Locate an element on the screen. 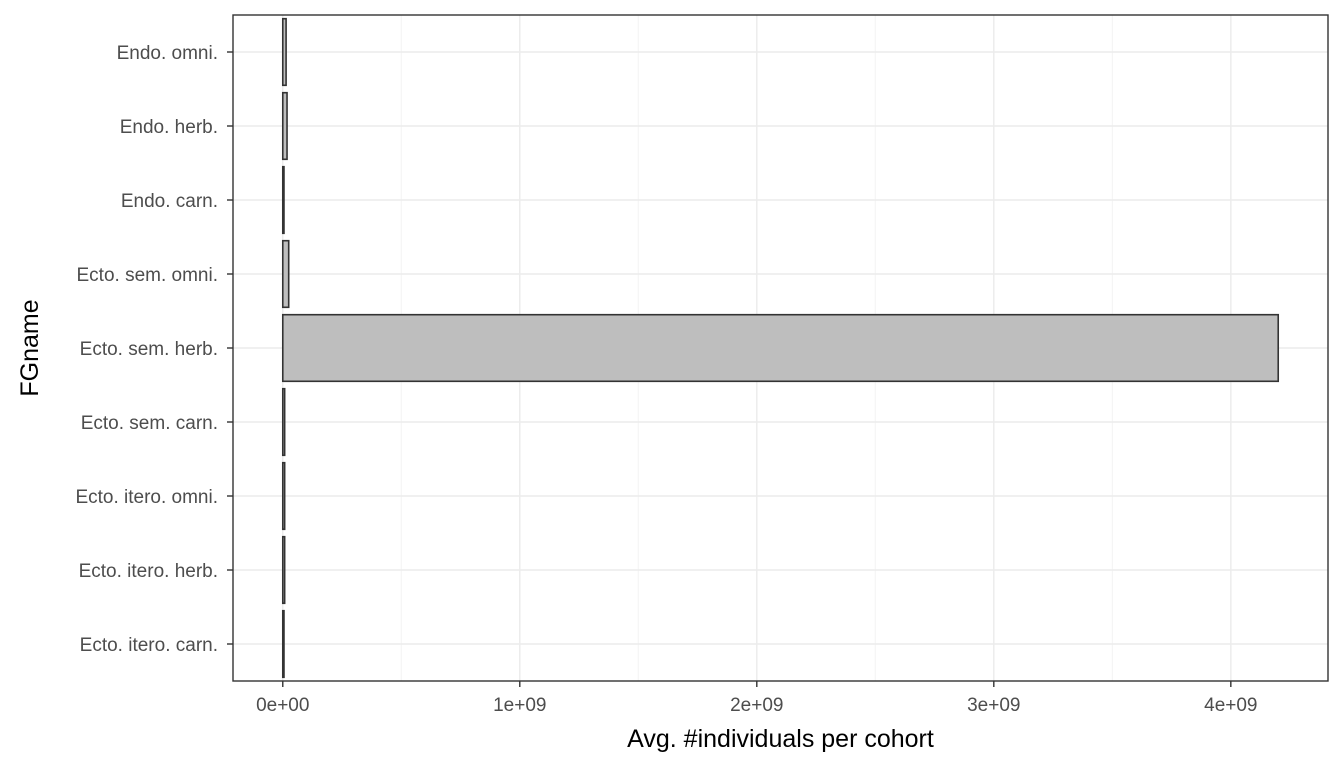 This screenshot has height=768, width=1344. x-tick-label: 3e+09 is located at coordinates (993, 705).